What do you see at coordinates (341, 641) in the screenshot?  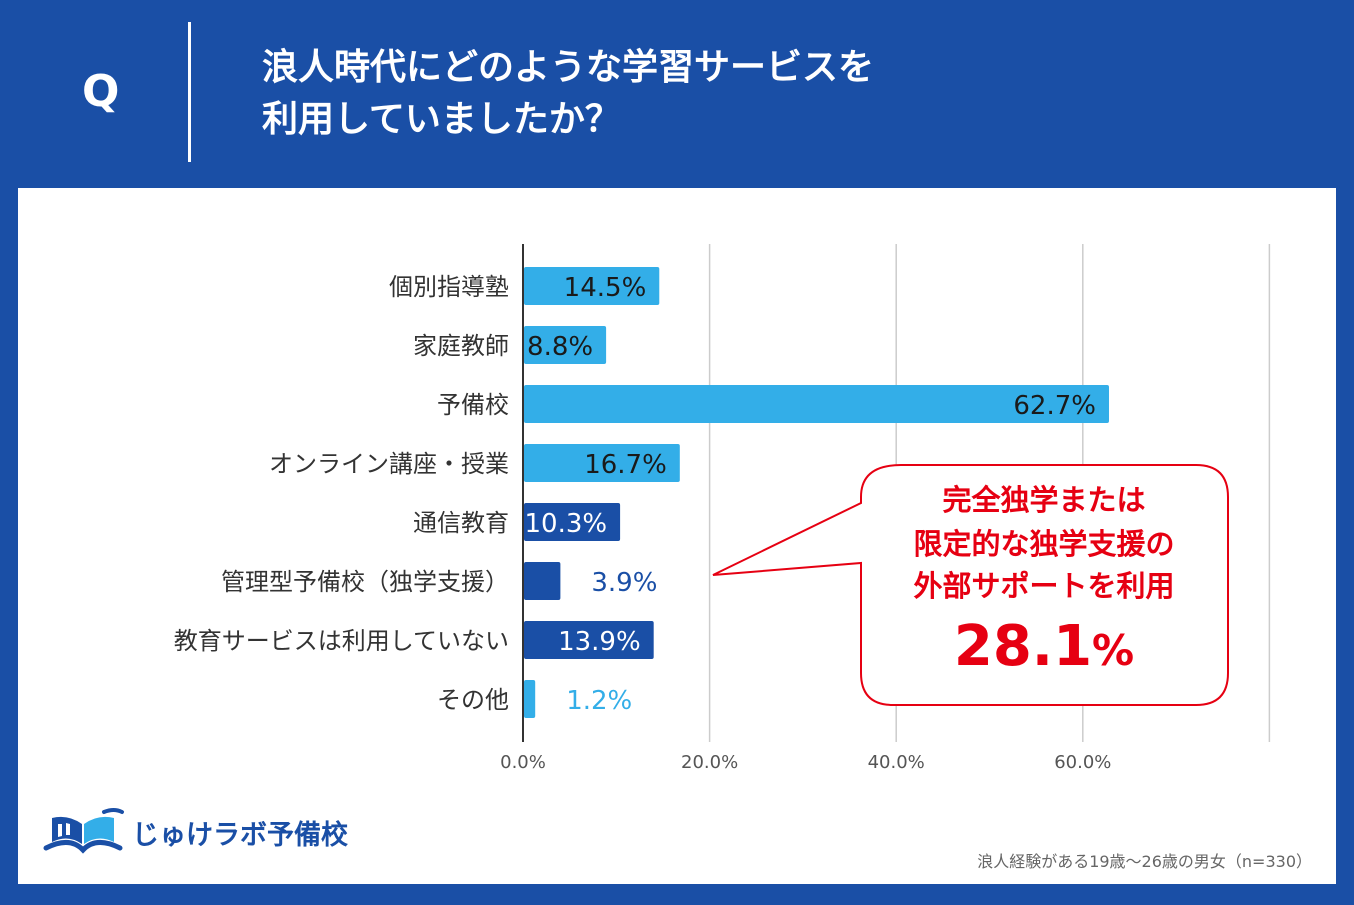 I see `category-label-6: 教育サービスは利用していない` at bounding box center [341, 641].